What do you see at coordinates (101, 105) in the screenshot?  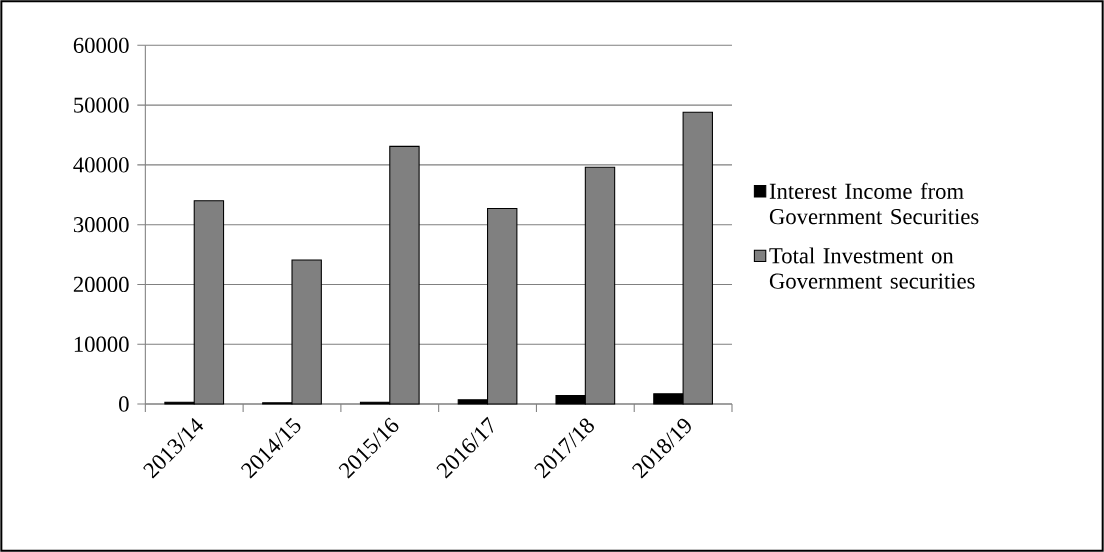 I see `y-tick-label: 50000` at bounding box center [101, 105].